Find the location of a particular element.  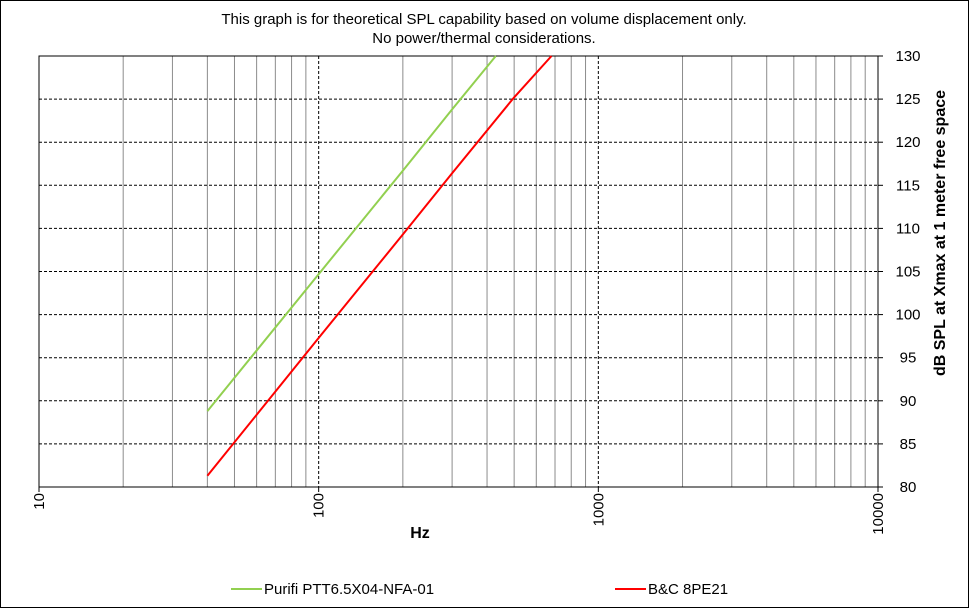

legend-label-bc: B&C 8PE21 is located at coordinates (688, 589).